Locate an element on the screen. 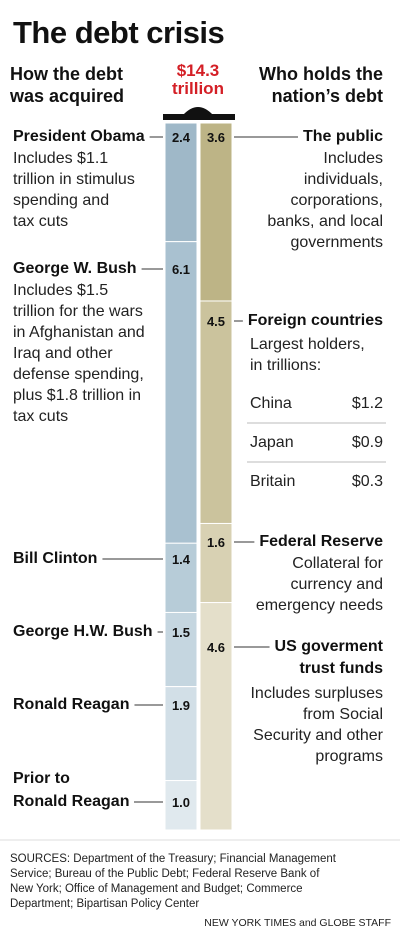 This screenshot has height=945, width=400. right-segment-value: 4.6 is located at coordinates (216, 647).